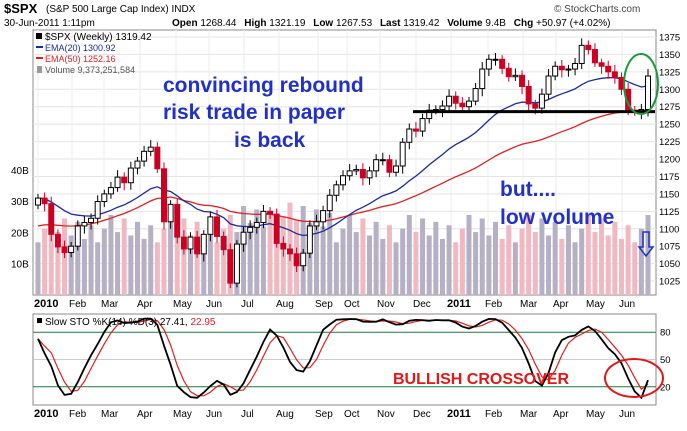 This screenshot has height=431, width=687. Describe the element at coordinates (46, 304) in the screenshot. I see `x-axis-label: 2010` at that location.